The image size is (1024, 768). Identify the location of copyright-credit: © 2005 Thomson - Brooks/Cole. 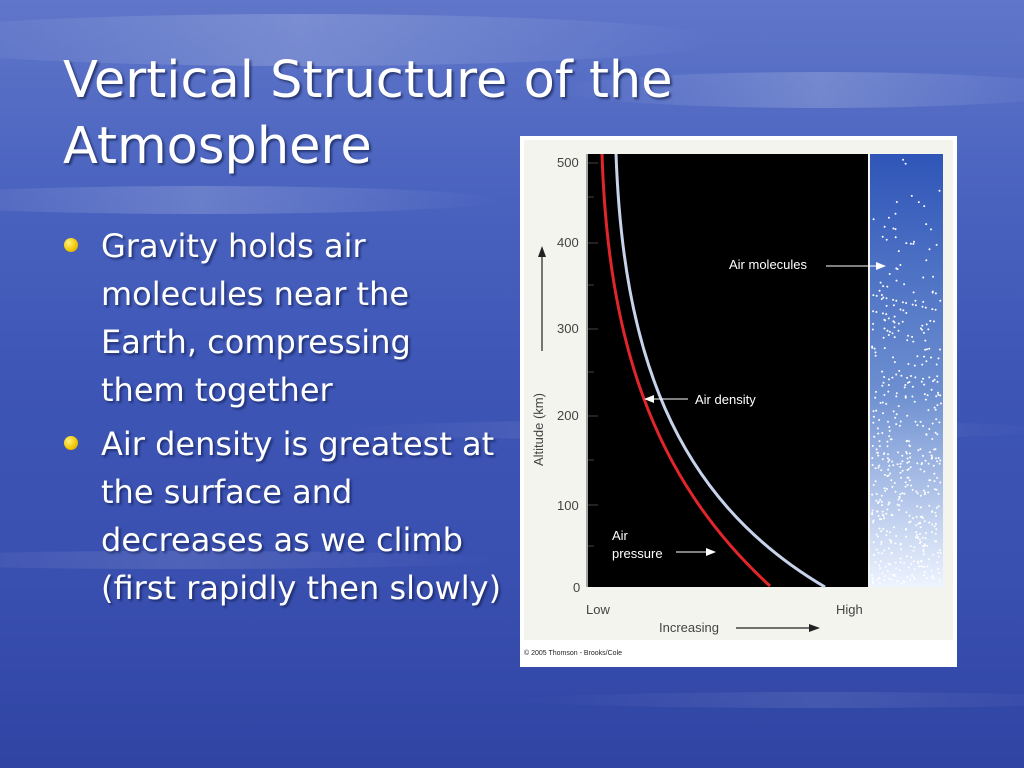
(573, 653).